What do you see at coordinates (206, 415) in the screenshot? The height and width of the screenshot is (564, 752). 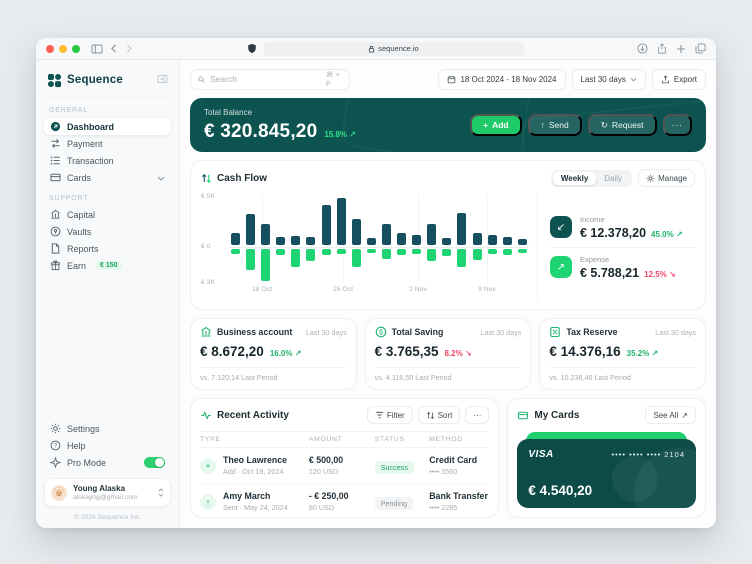 I see `activity-icon` at bounding box center [206, 415].